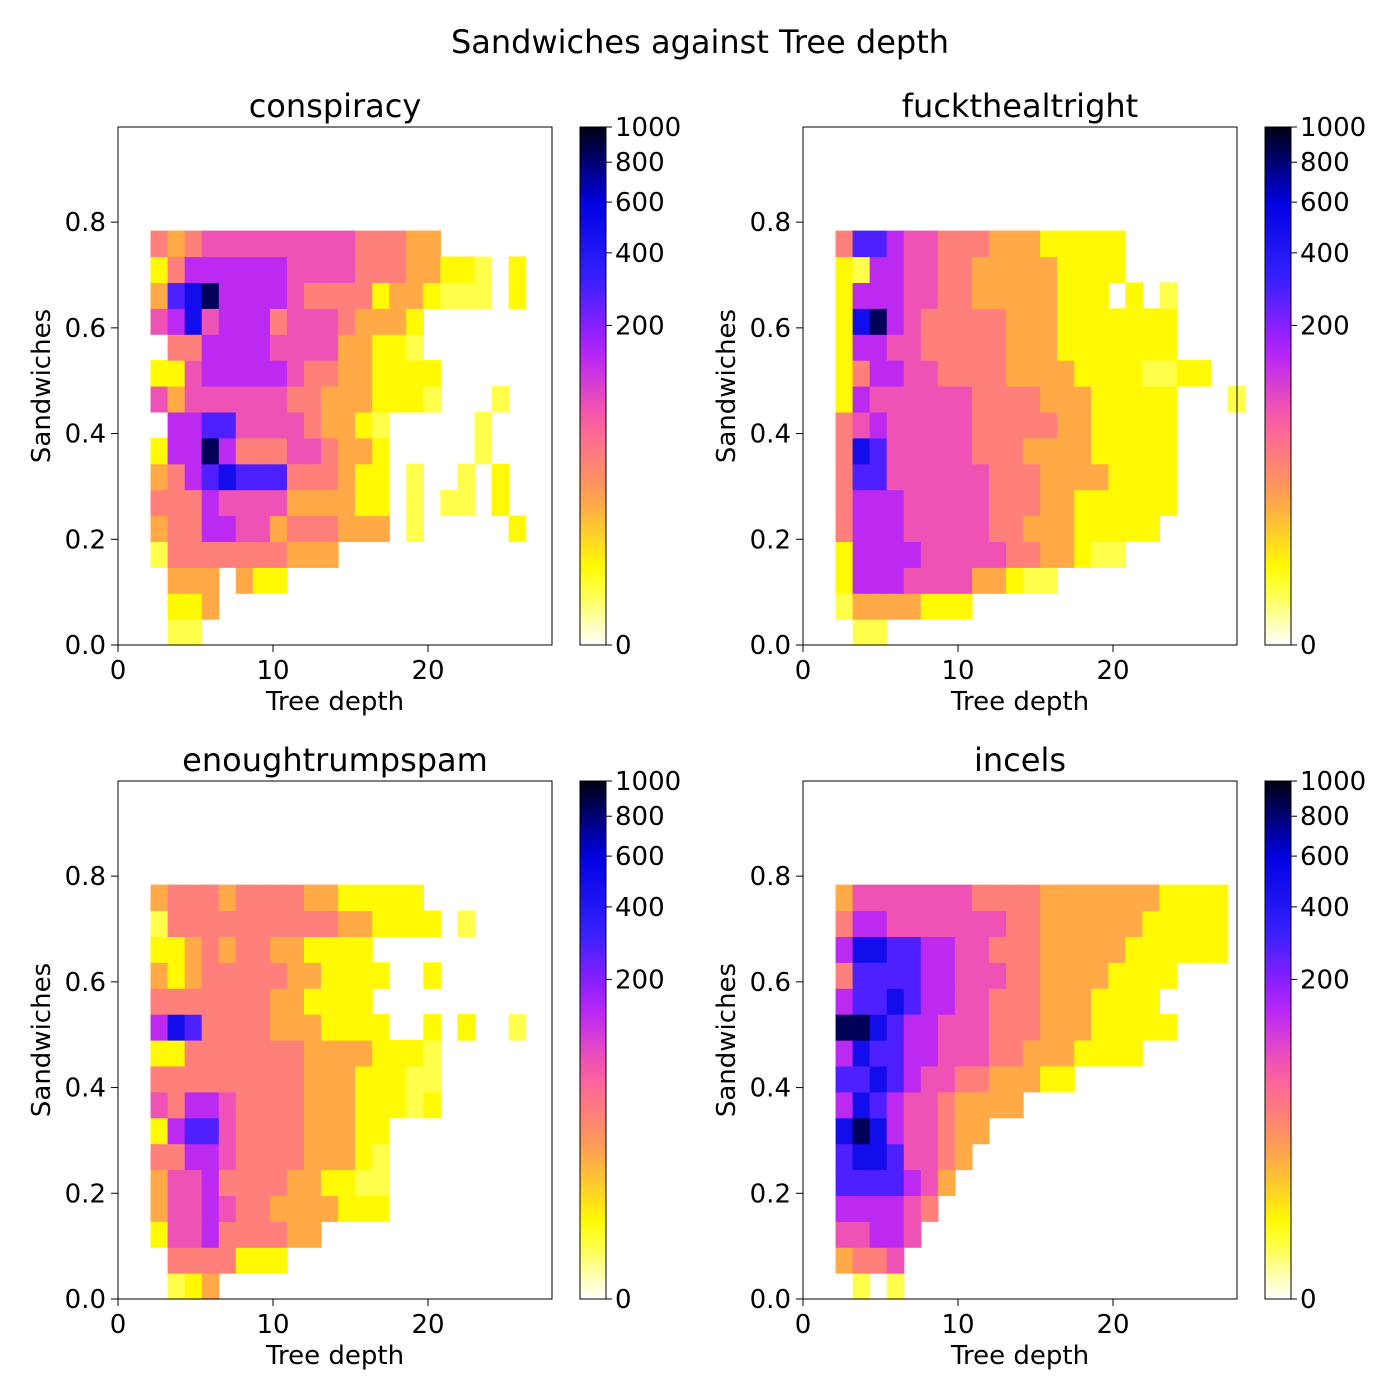 The image size is (1400, 1400). I want to click on colorbar-tick-label: 400, so click(1325, 254).